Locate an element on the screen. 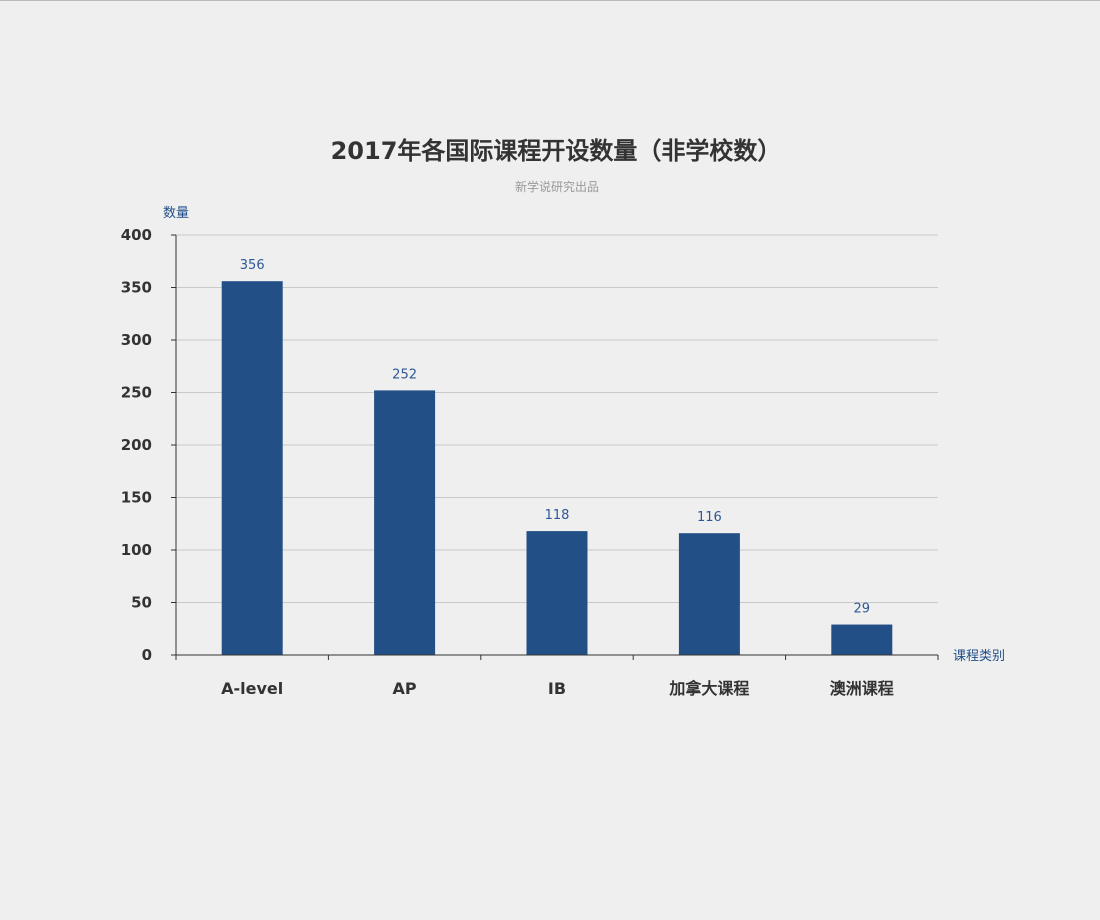  data-label: 252 is located at coordinates (404, 374).